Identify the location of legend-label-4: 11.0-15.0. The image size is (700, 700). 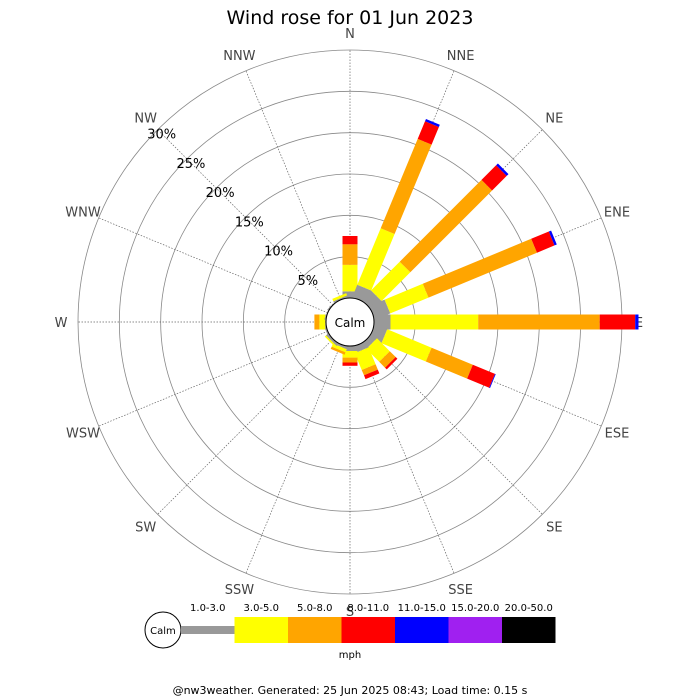
(422, 608).